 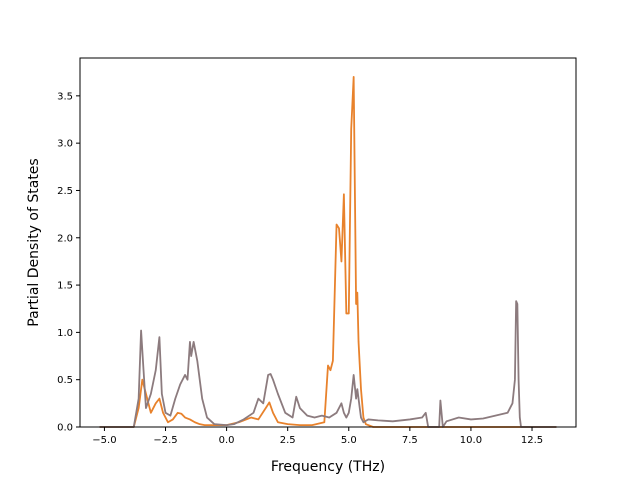 I want to click on x-tick-label: 7.5, so click(x=410, y=440).